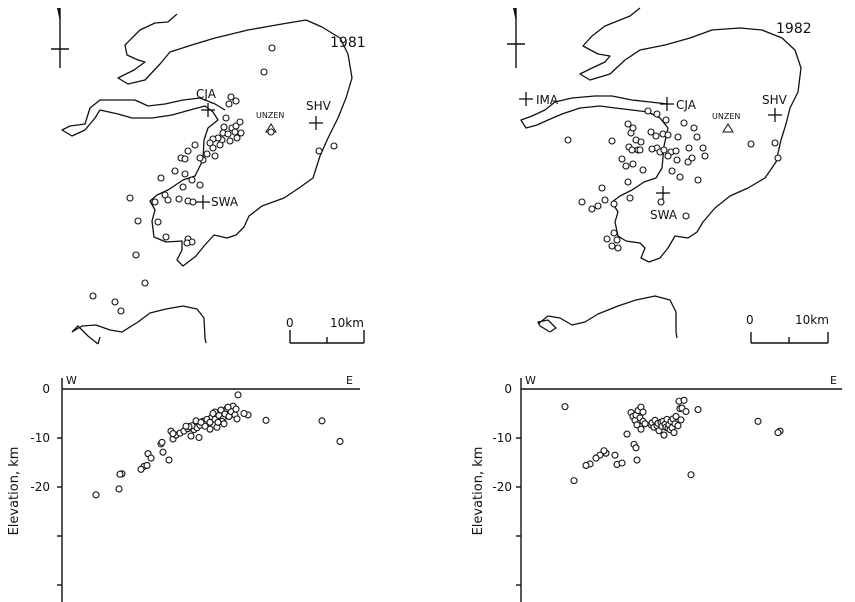 Image resolution: width=855 pixels, height=602 pixels. Describe the element at coordinates (672, 440) in the screenshot. I see `hypocenters-1982` at that location.